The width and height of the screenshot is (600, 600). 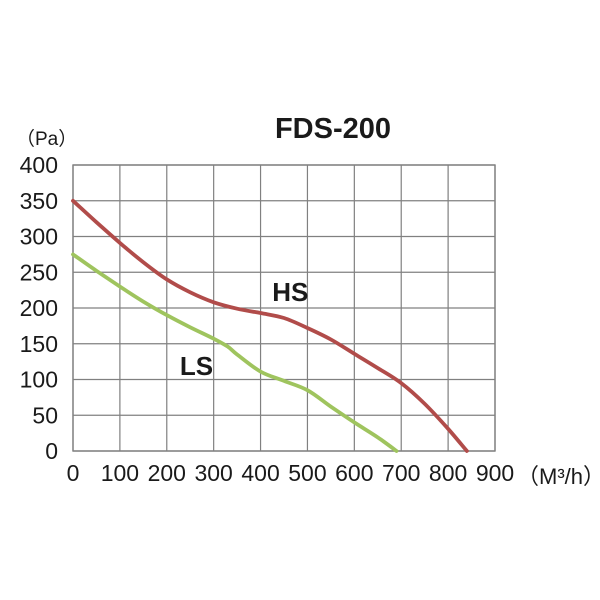 I want to click on series-label-ls: LS, so click(x=196, y=366).